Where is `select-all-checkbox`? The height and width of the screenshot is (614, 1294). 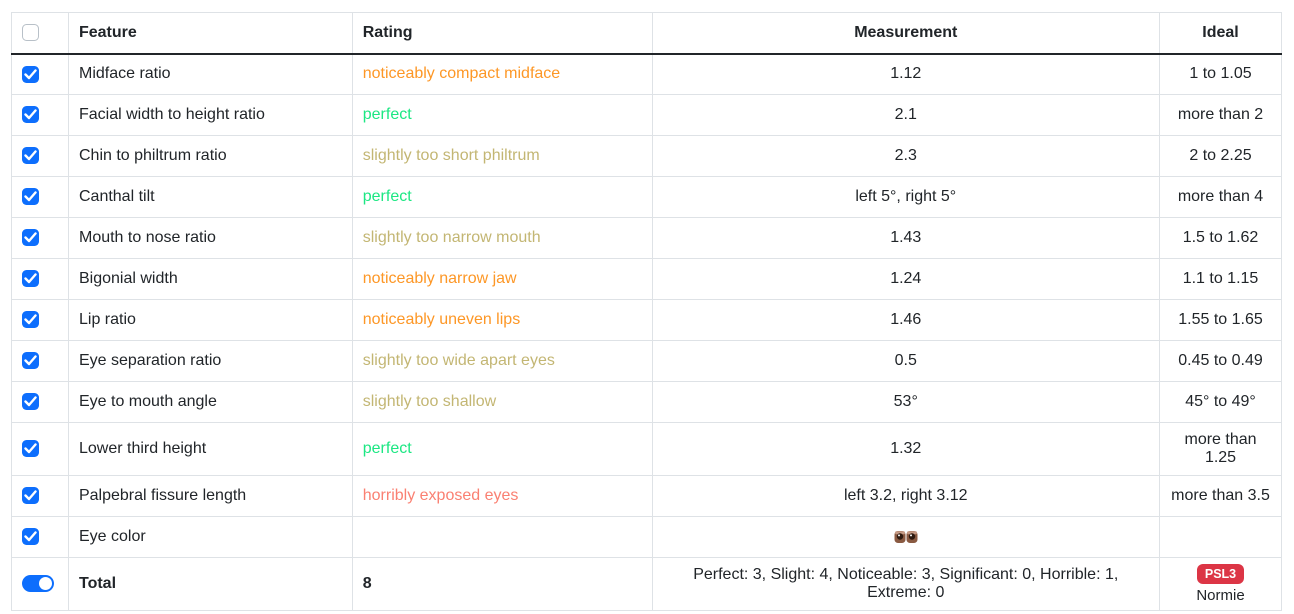
select-all-checkbox is located at coordinates (30, 33).